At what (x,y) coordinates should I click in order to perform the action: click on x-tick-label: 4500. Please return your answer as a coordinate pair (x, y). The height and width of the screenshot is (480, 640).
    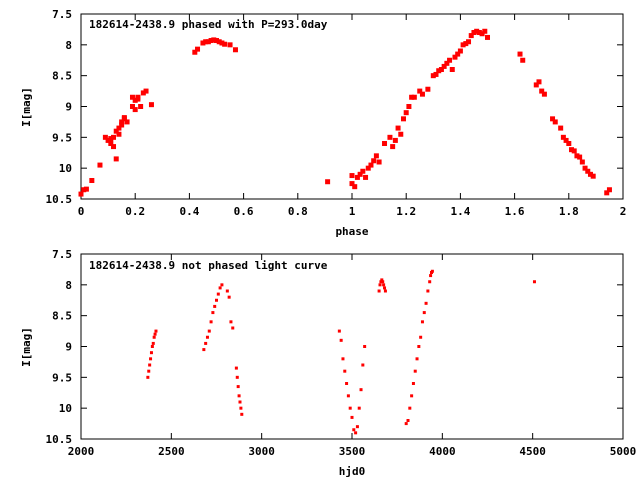
    Looking at the image, I should click on (532, 451).